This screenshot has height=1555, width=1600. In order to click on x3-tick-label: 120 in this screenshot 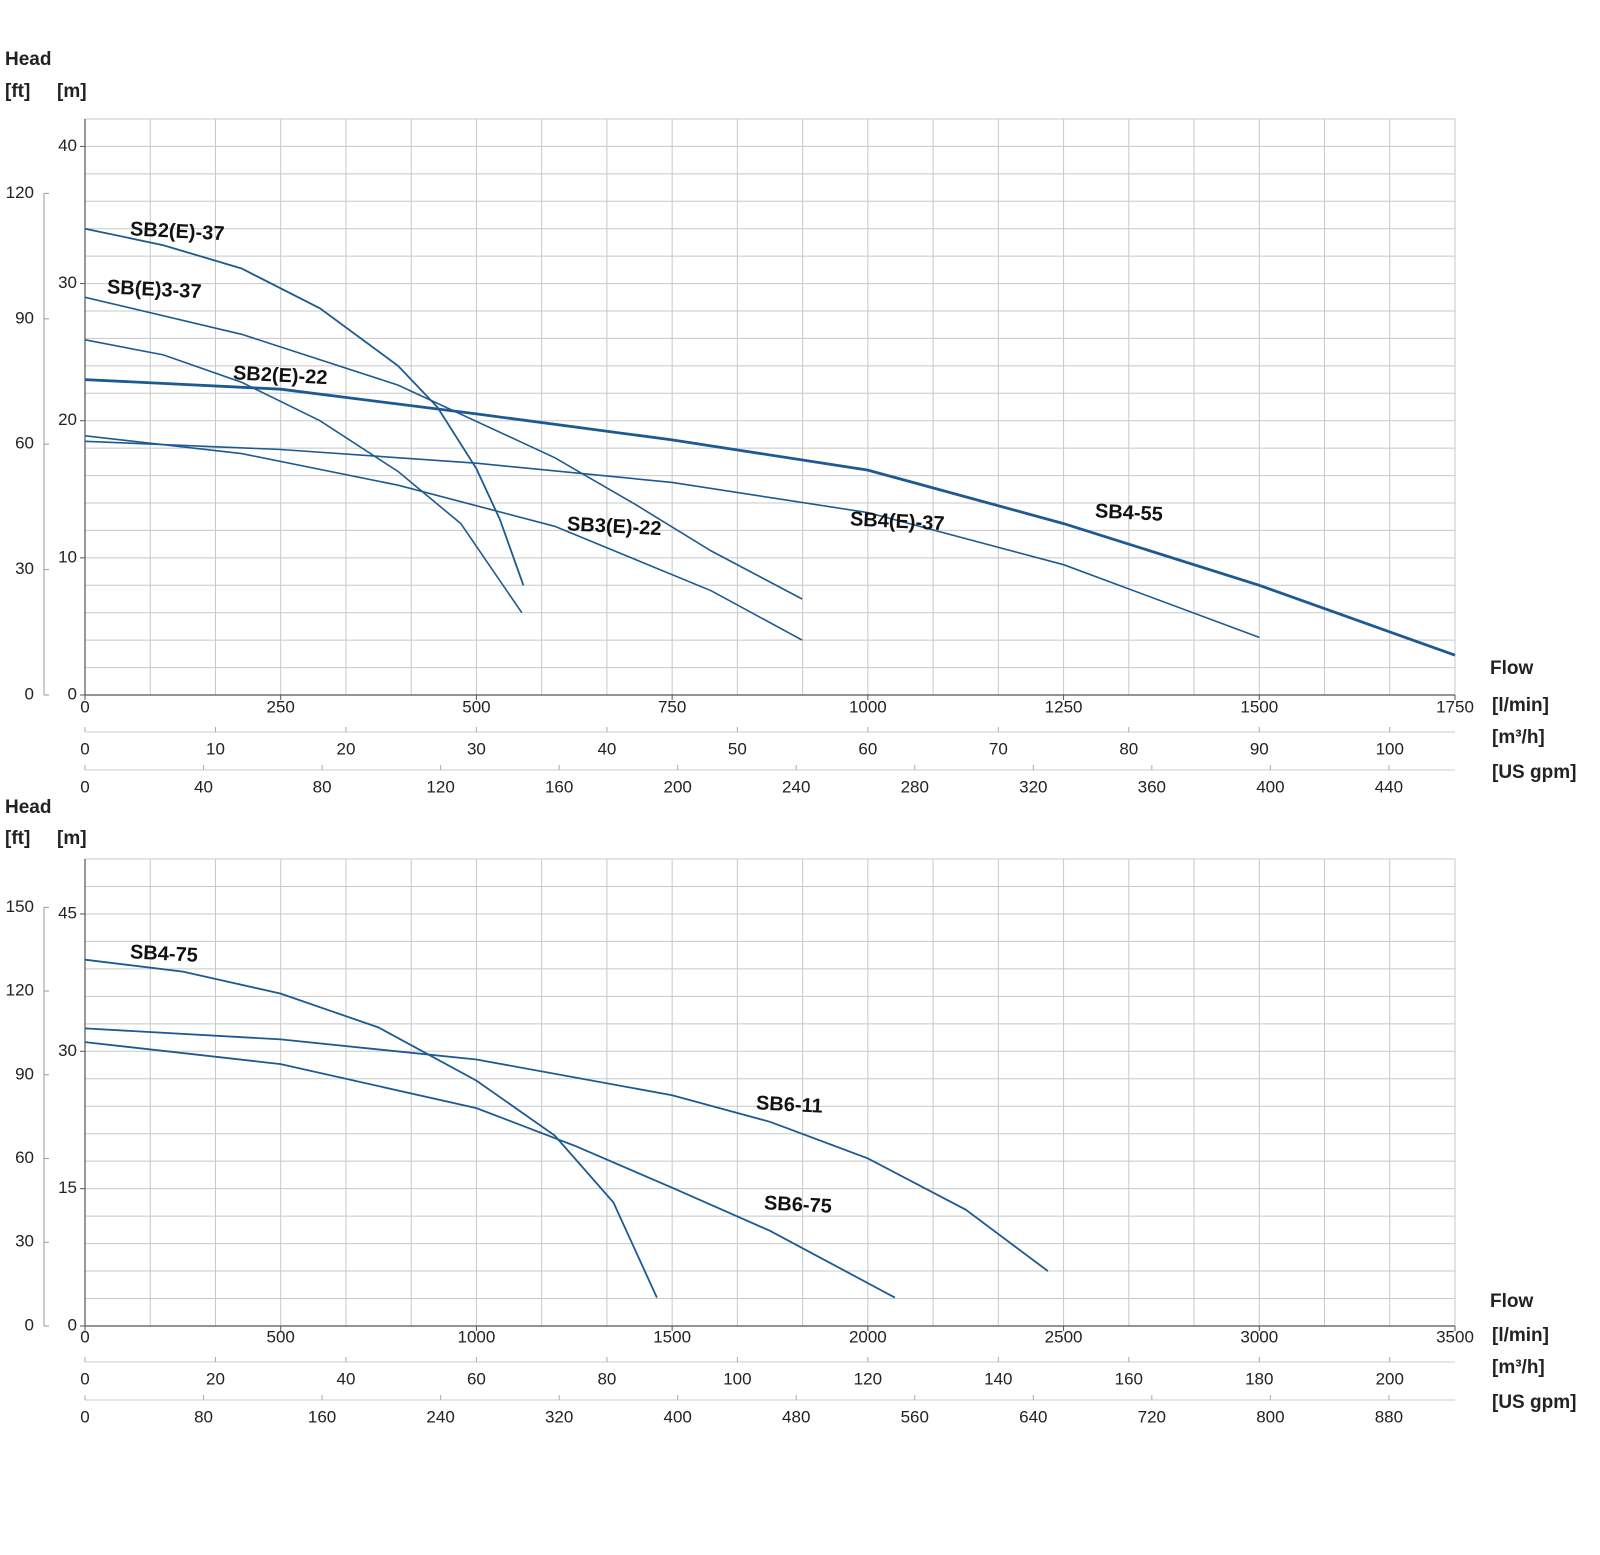, I will do `click(440, 786)`.